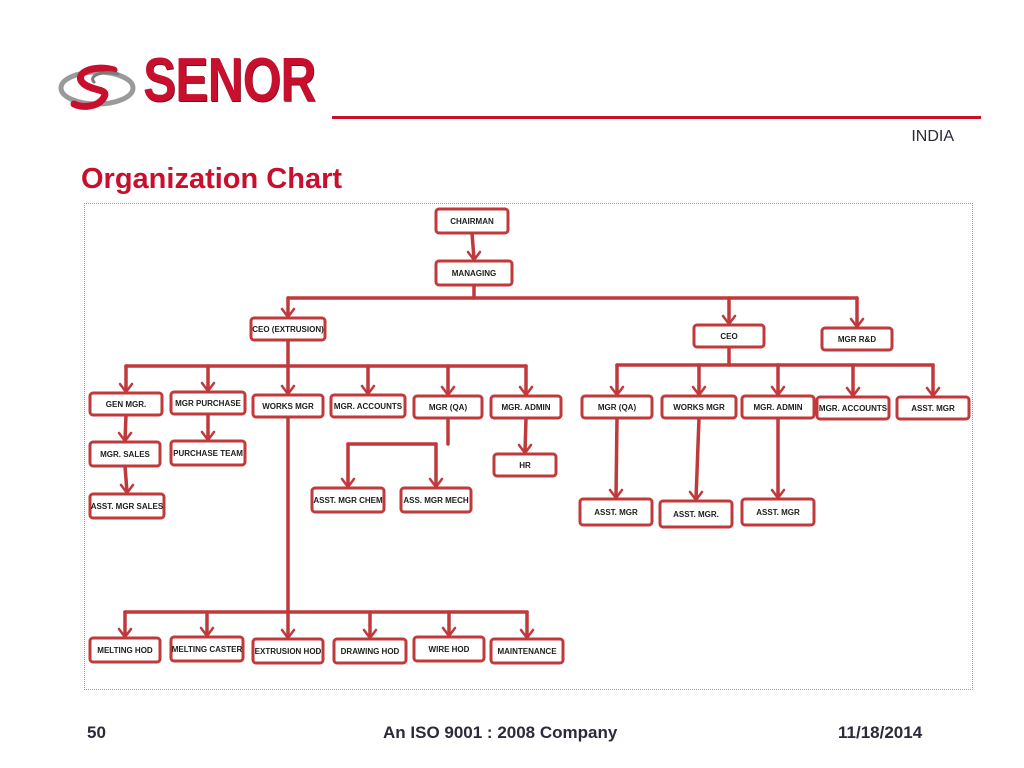 The height and width of the screenshot is (768, 1024). I want to click on org-node-asst-mgr-3: ASST. MGR., so click(696, 514).